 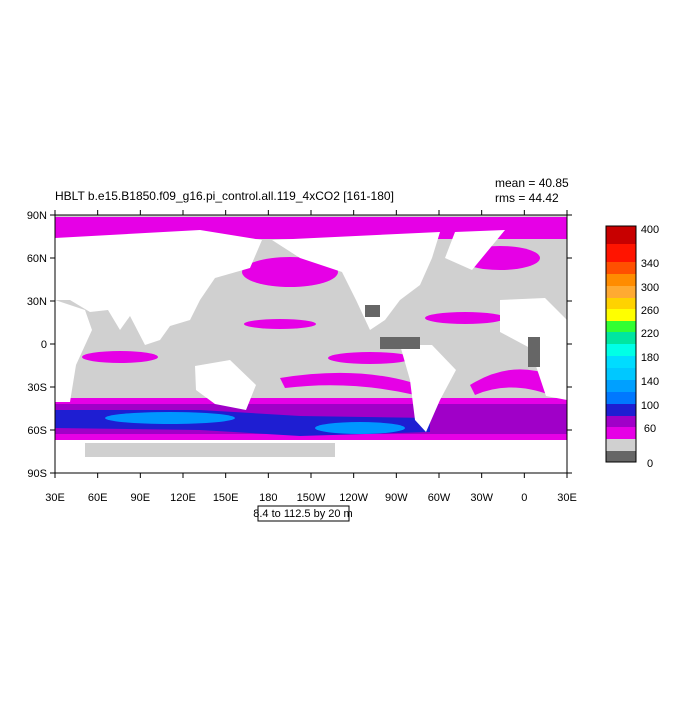 What do you see at coordinates (44, 345) in the screenshot?
I see `y-tick-label: 0` at bounding box center [44, 345].